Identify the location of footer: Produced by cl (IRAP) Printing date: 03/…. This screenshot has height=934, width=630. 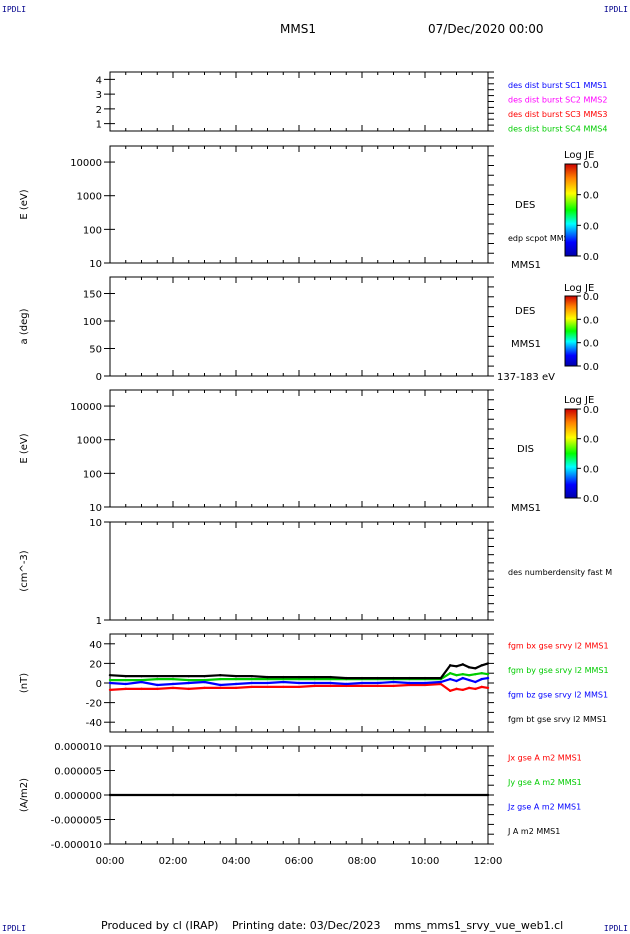
(337, 925).